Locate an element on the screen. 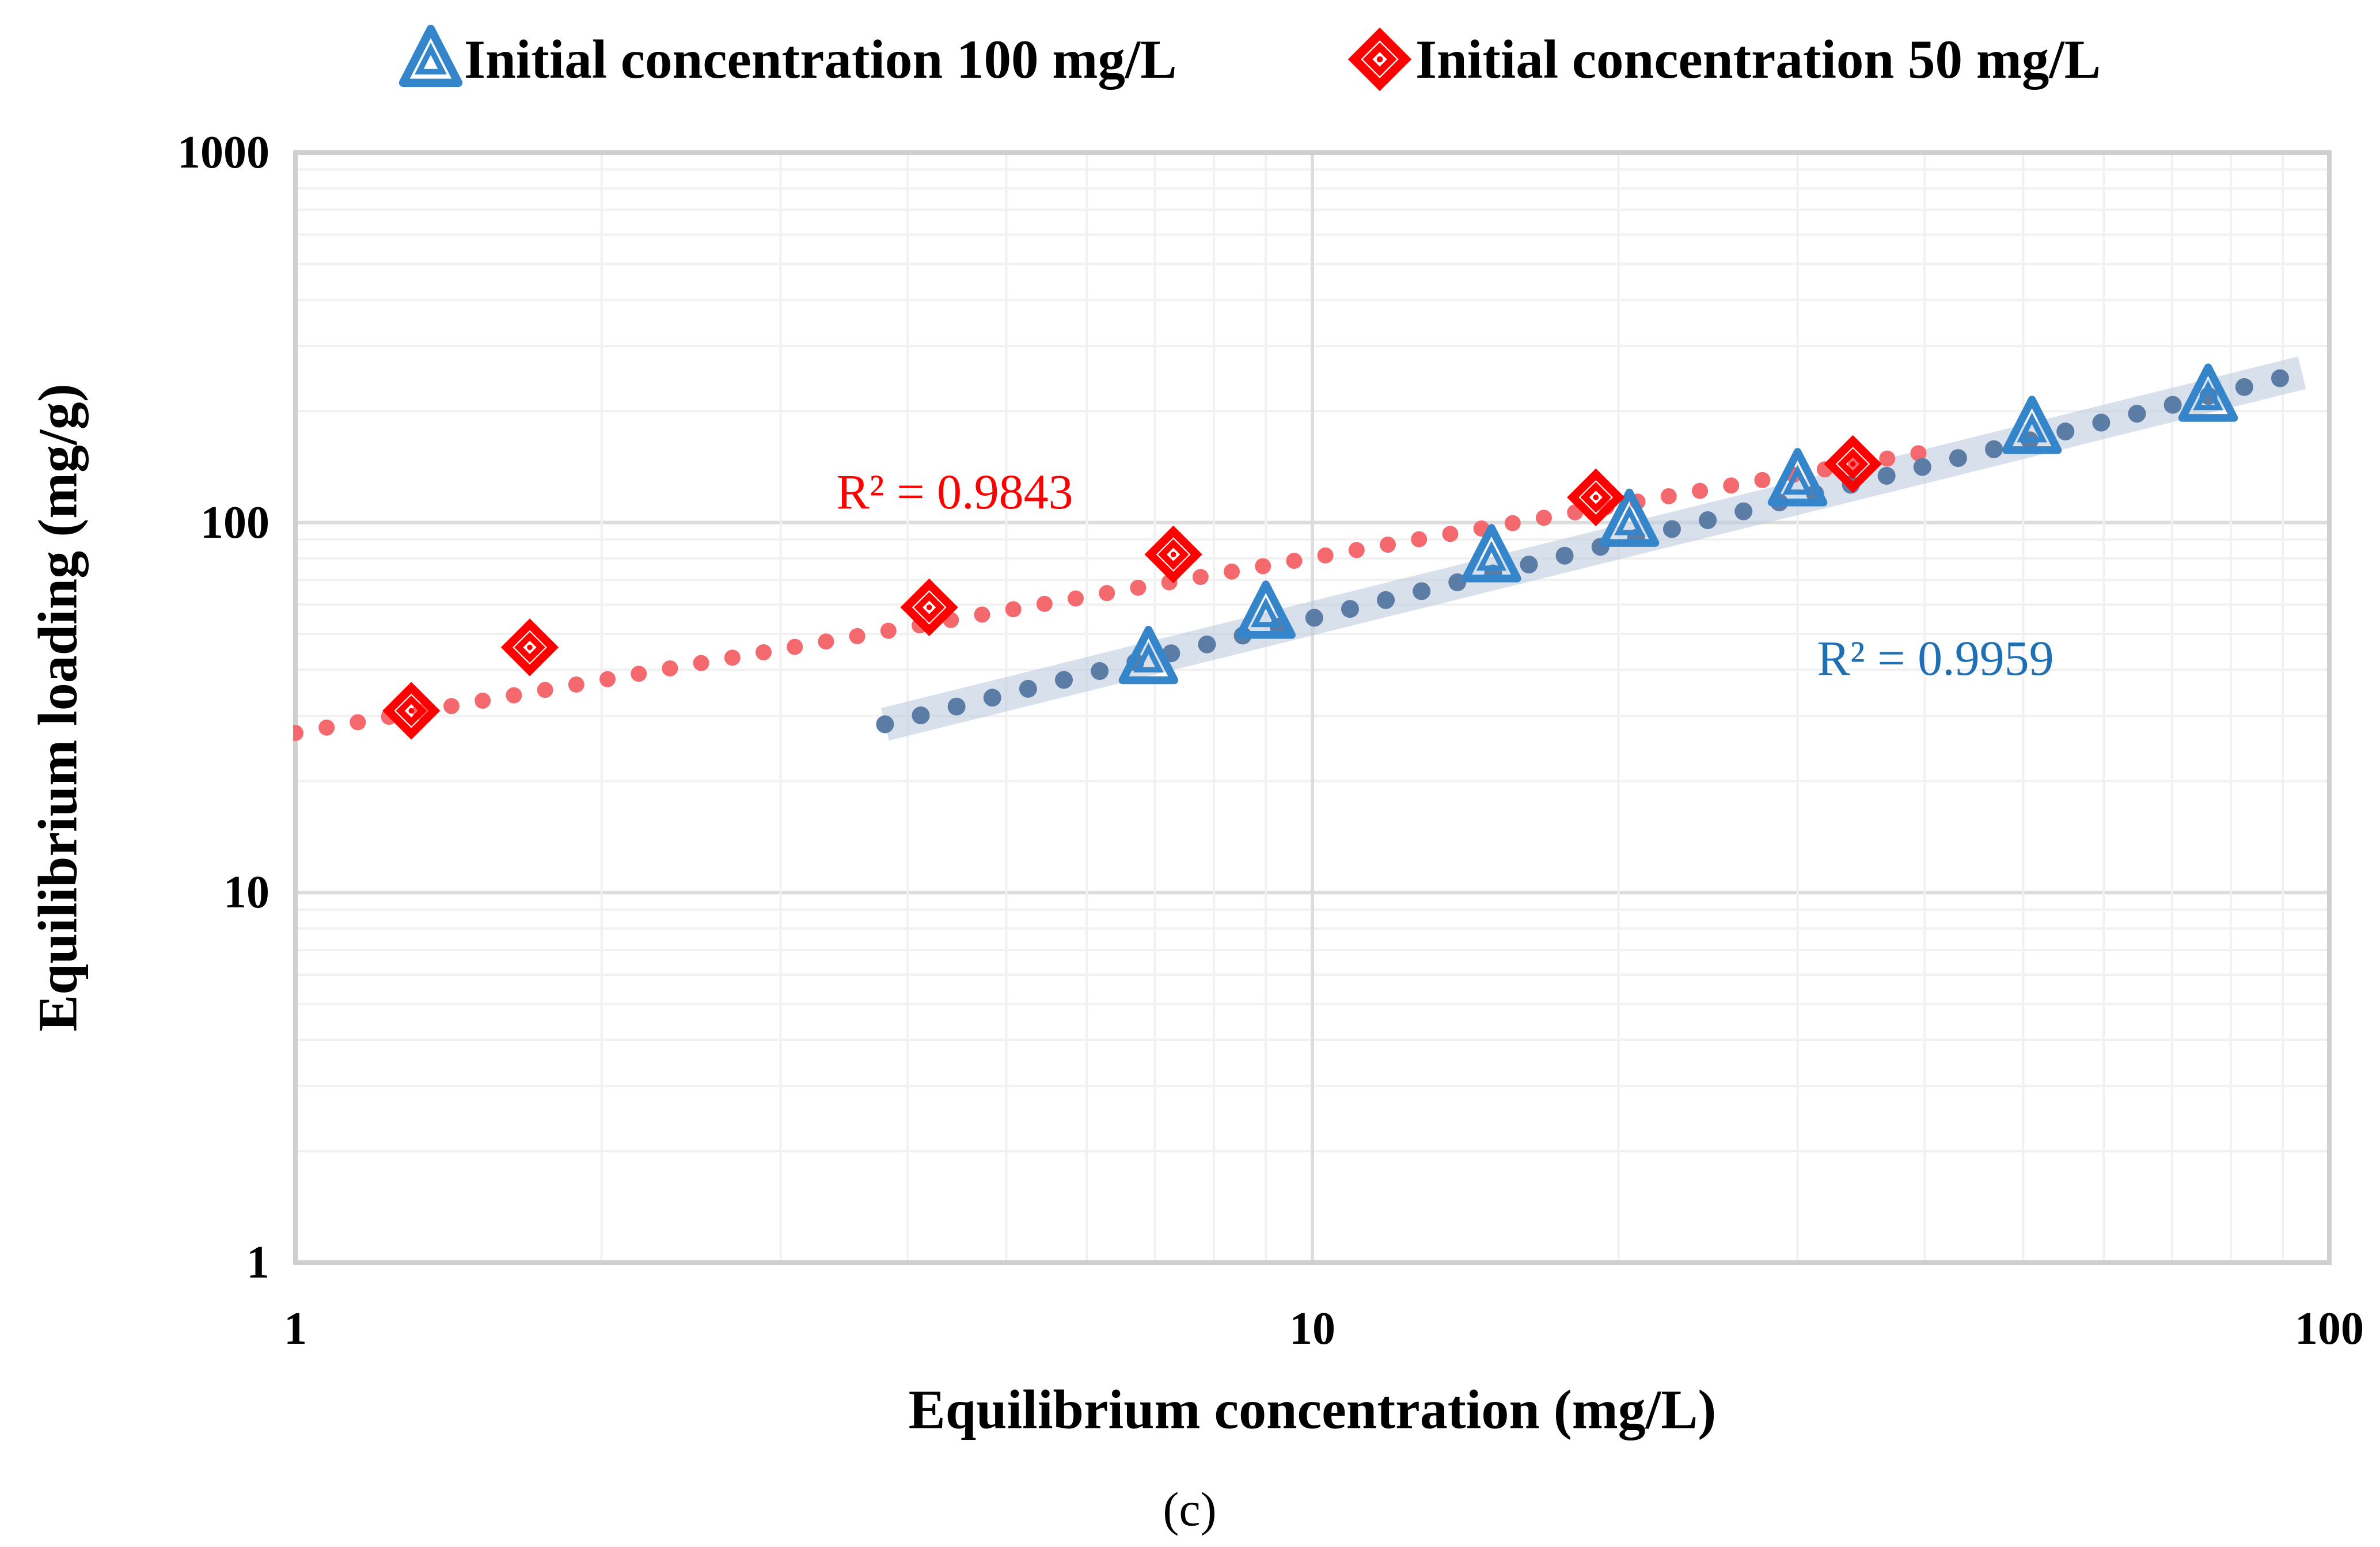 Image resolution: width=2380 pixels, height=1547 pixels. x-tick-10: 10 is located at coordinates (1312, 1328).